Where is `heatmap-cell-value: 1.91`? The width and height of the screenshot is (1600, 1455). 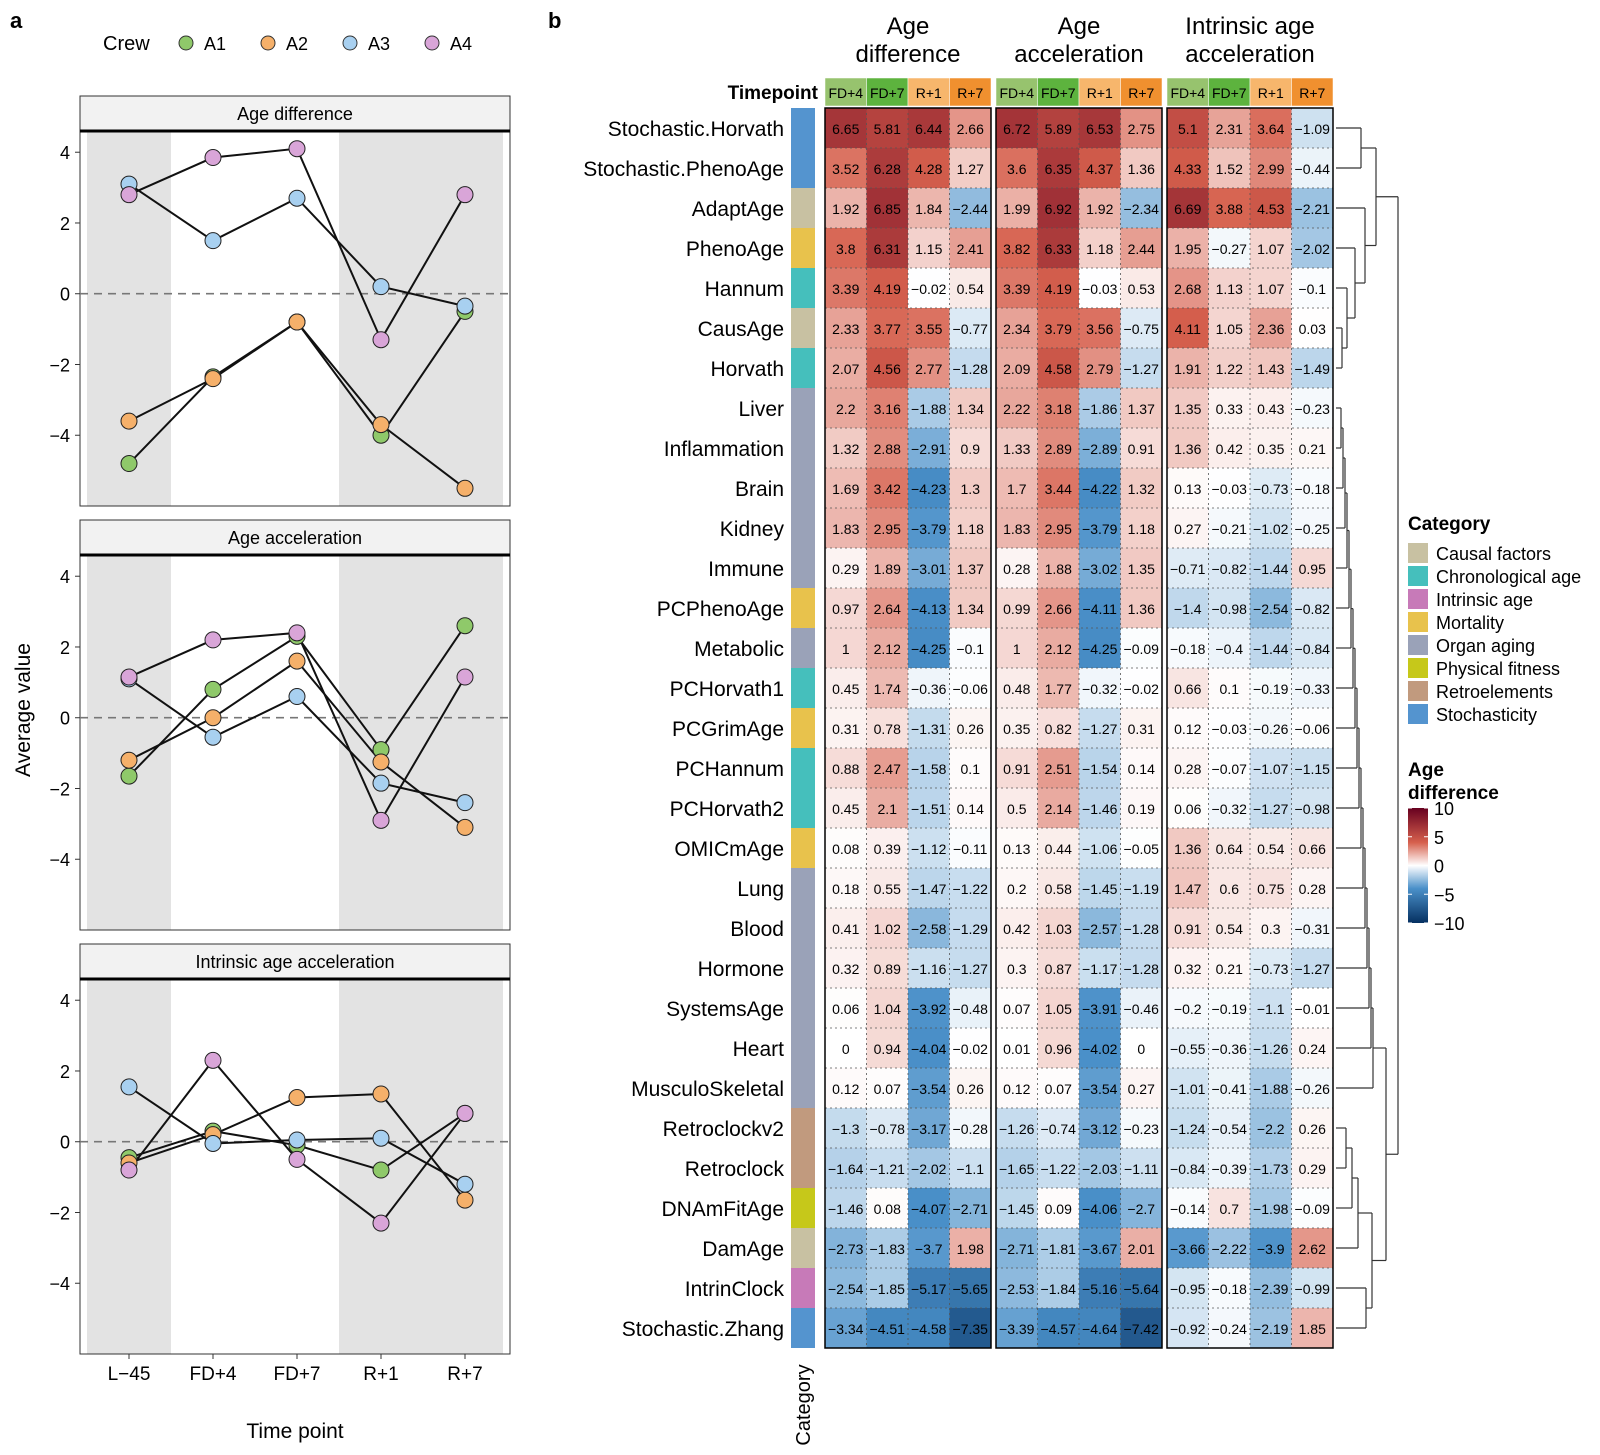 heatmap-cell-value: 1.91 is located at coordinates (1187, 369).